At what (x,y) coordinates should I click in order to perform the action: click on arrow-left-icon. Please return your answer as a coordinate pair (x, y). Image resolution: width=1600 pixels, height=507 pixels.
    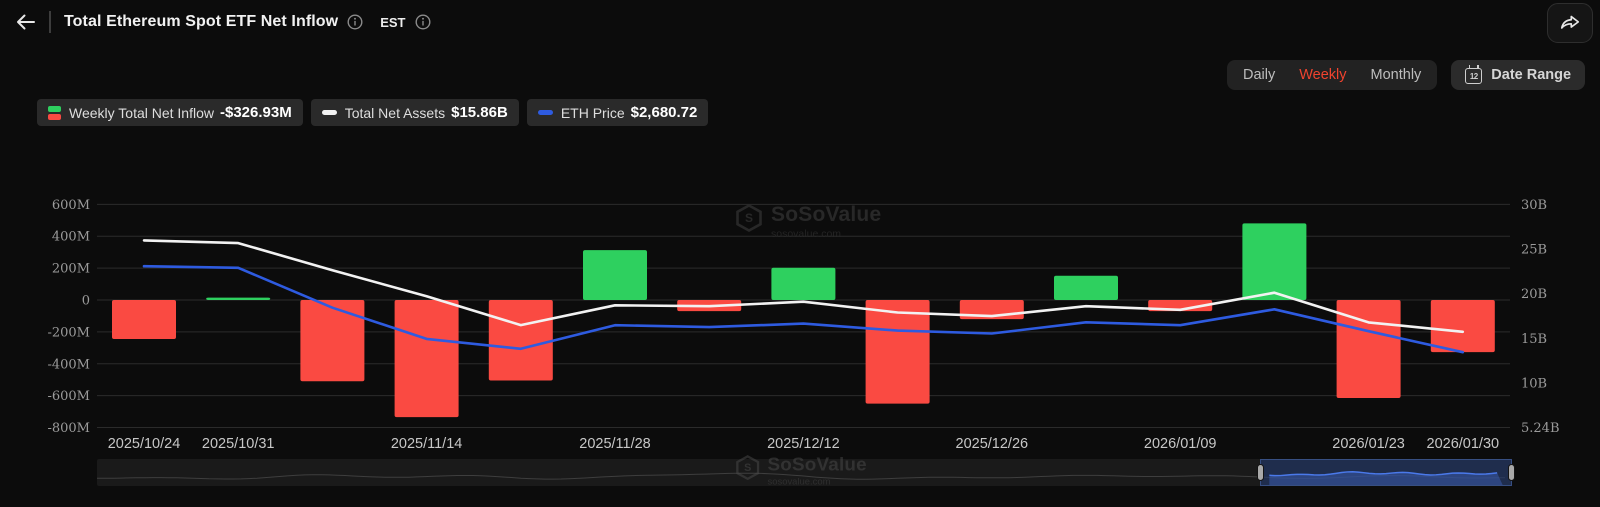
    Looking at the image, I should click on (26, 22).